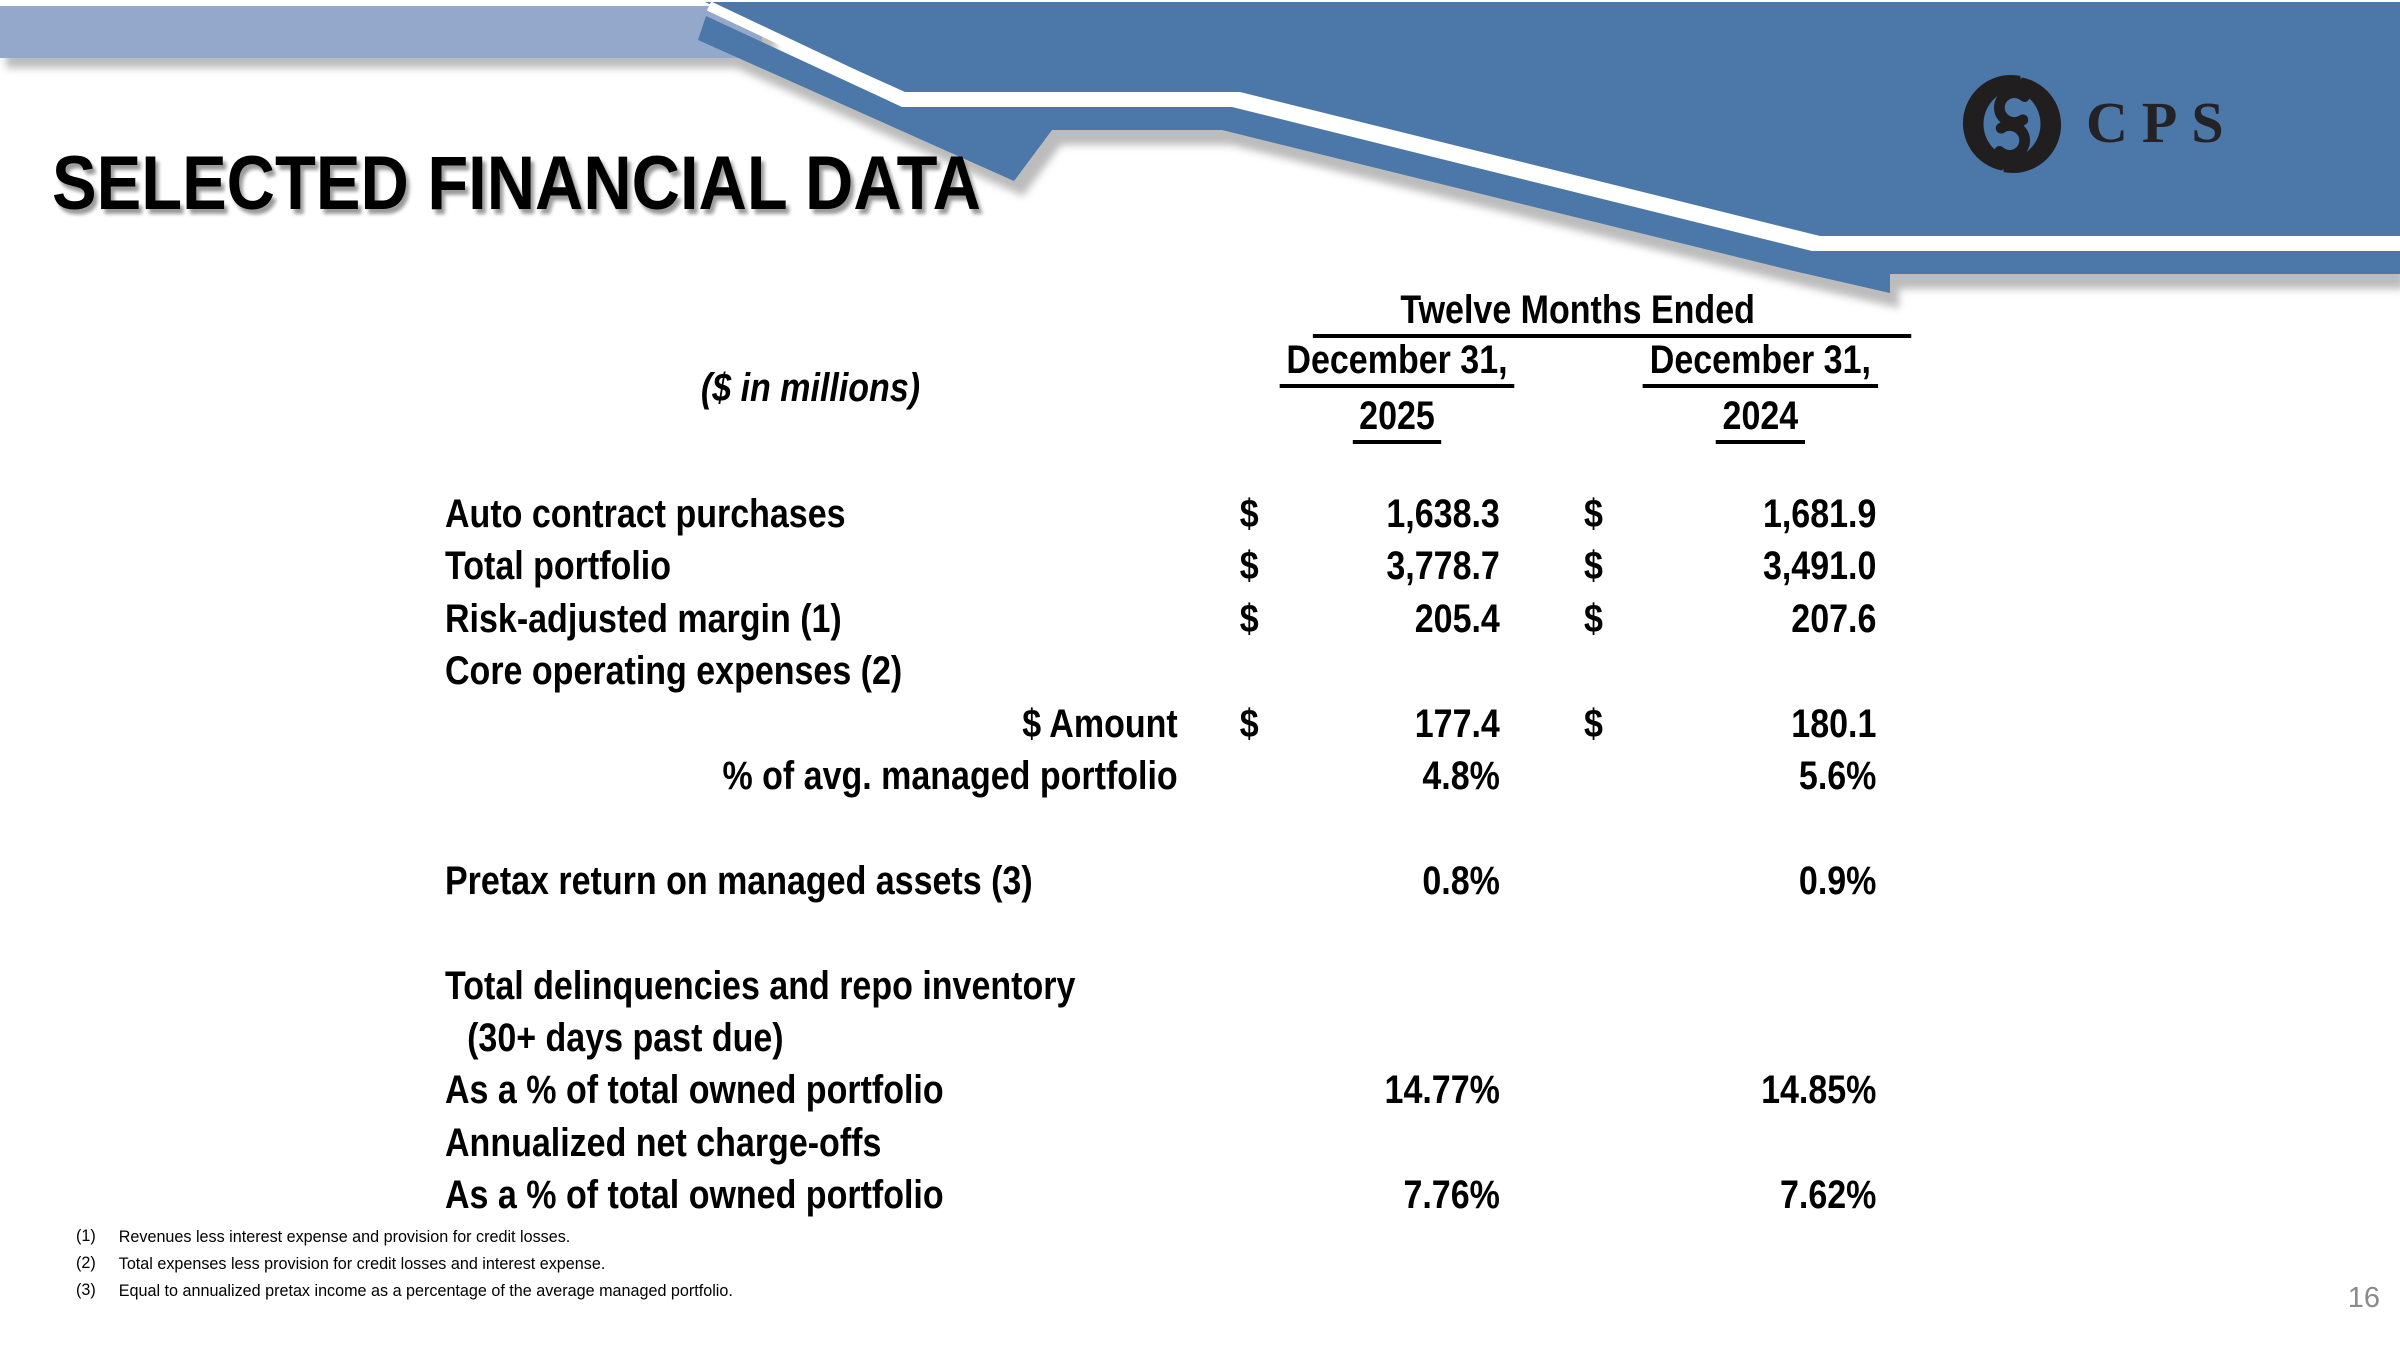  I want to click on value-2024: 14.85%, so click(1819, 1090).